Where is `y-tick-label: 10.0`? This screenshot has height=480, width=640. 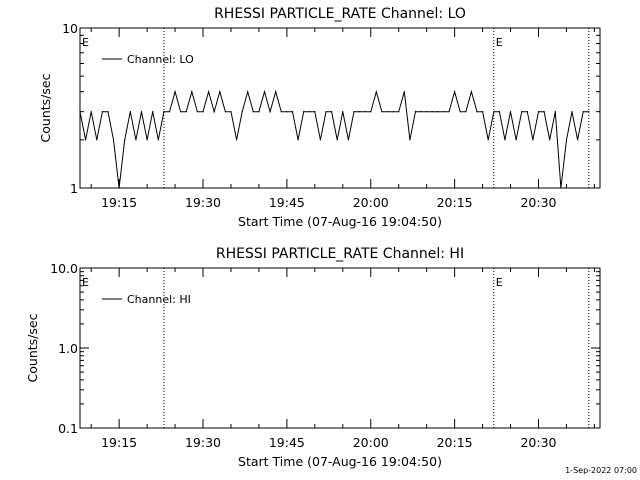
y-tick-label: 10.0 is located at coordinates (64, 268).